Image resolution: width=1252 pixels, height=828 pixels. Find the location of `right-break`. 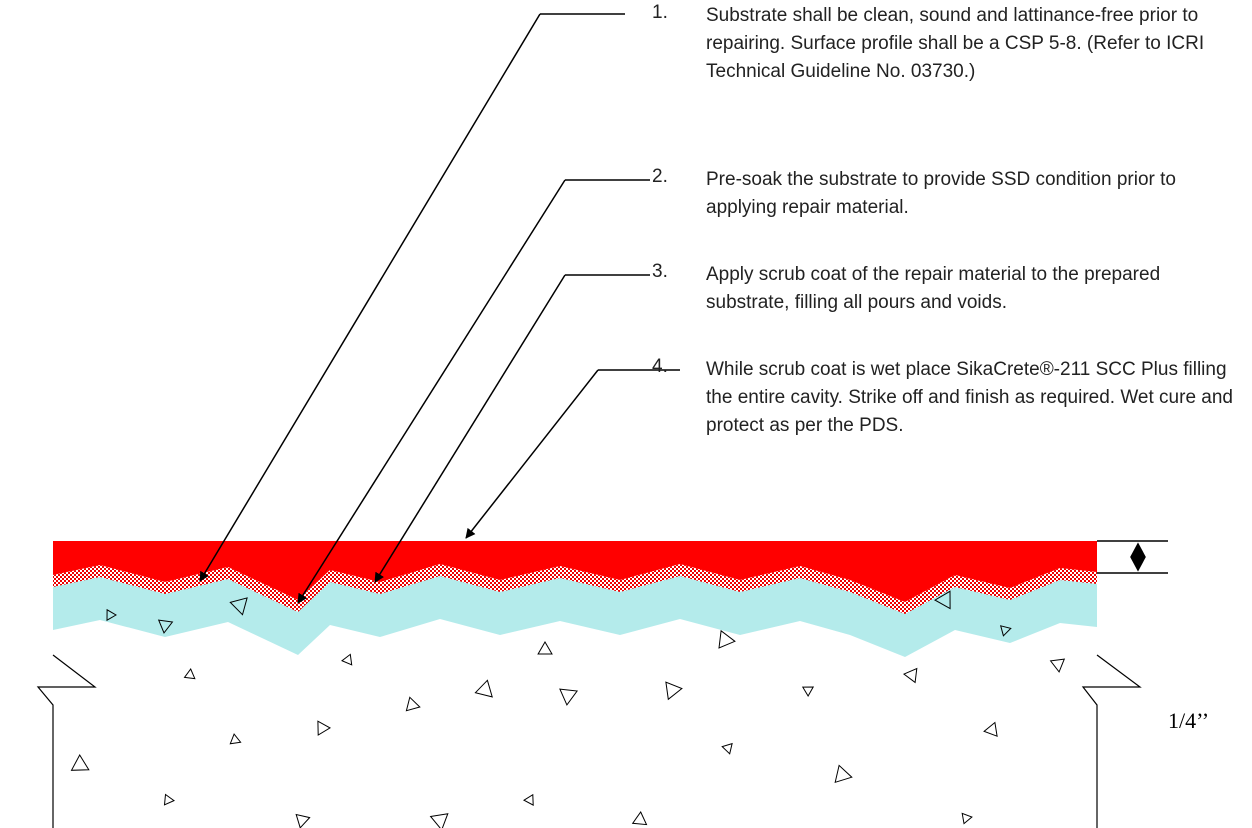

right-break is located at coordinates (1111, 741).